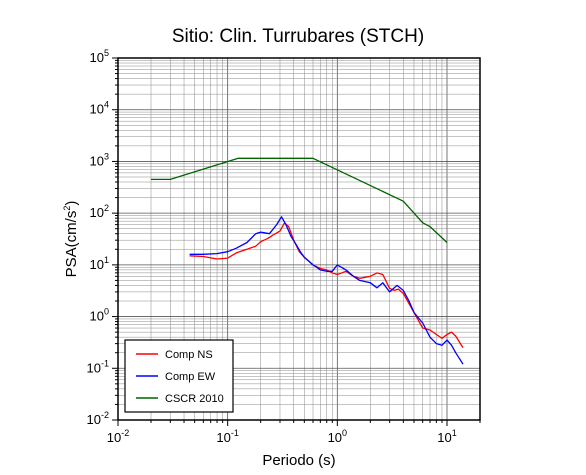 The image size is (586, 475). What do you see at coordinates (344, 433) in the screenshot?
I see `x-tick-label-exp: 0` at bounding box center [344, 433].